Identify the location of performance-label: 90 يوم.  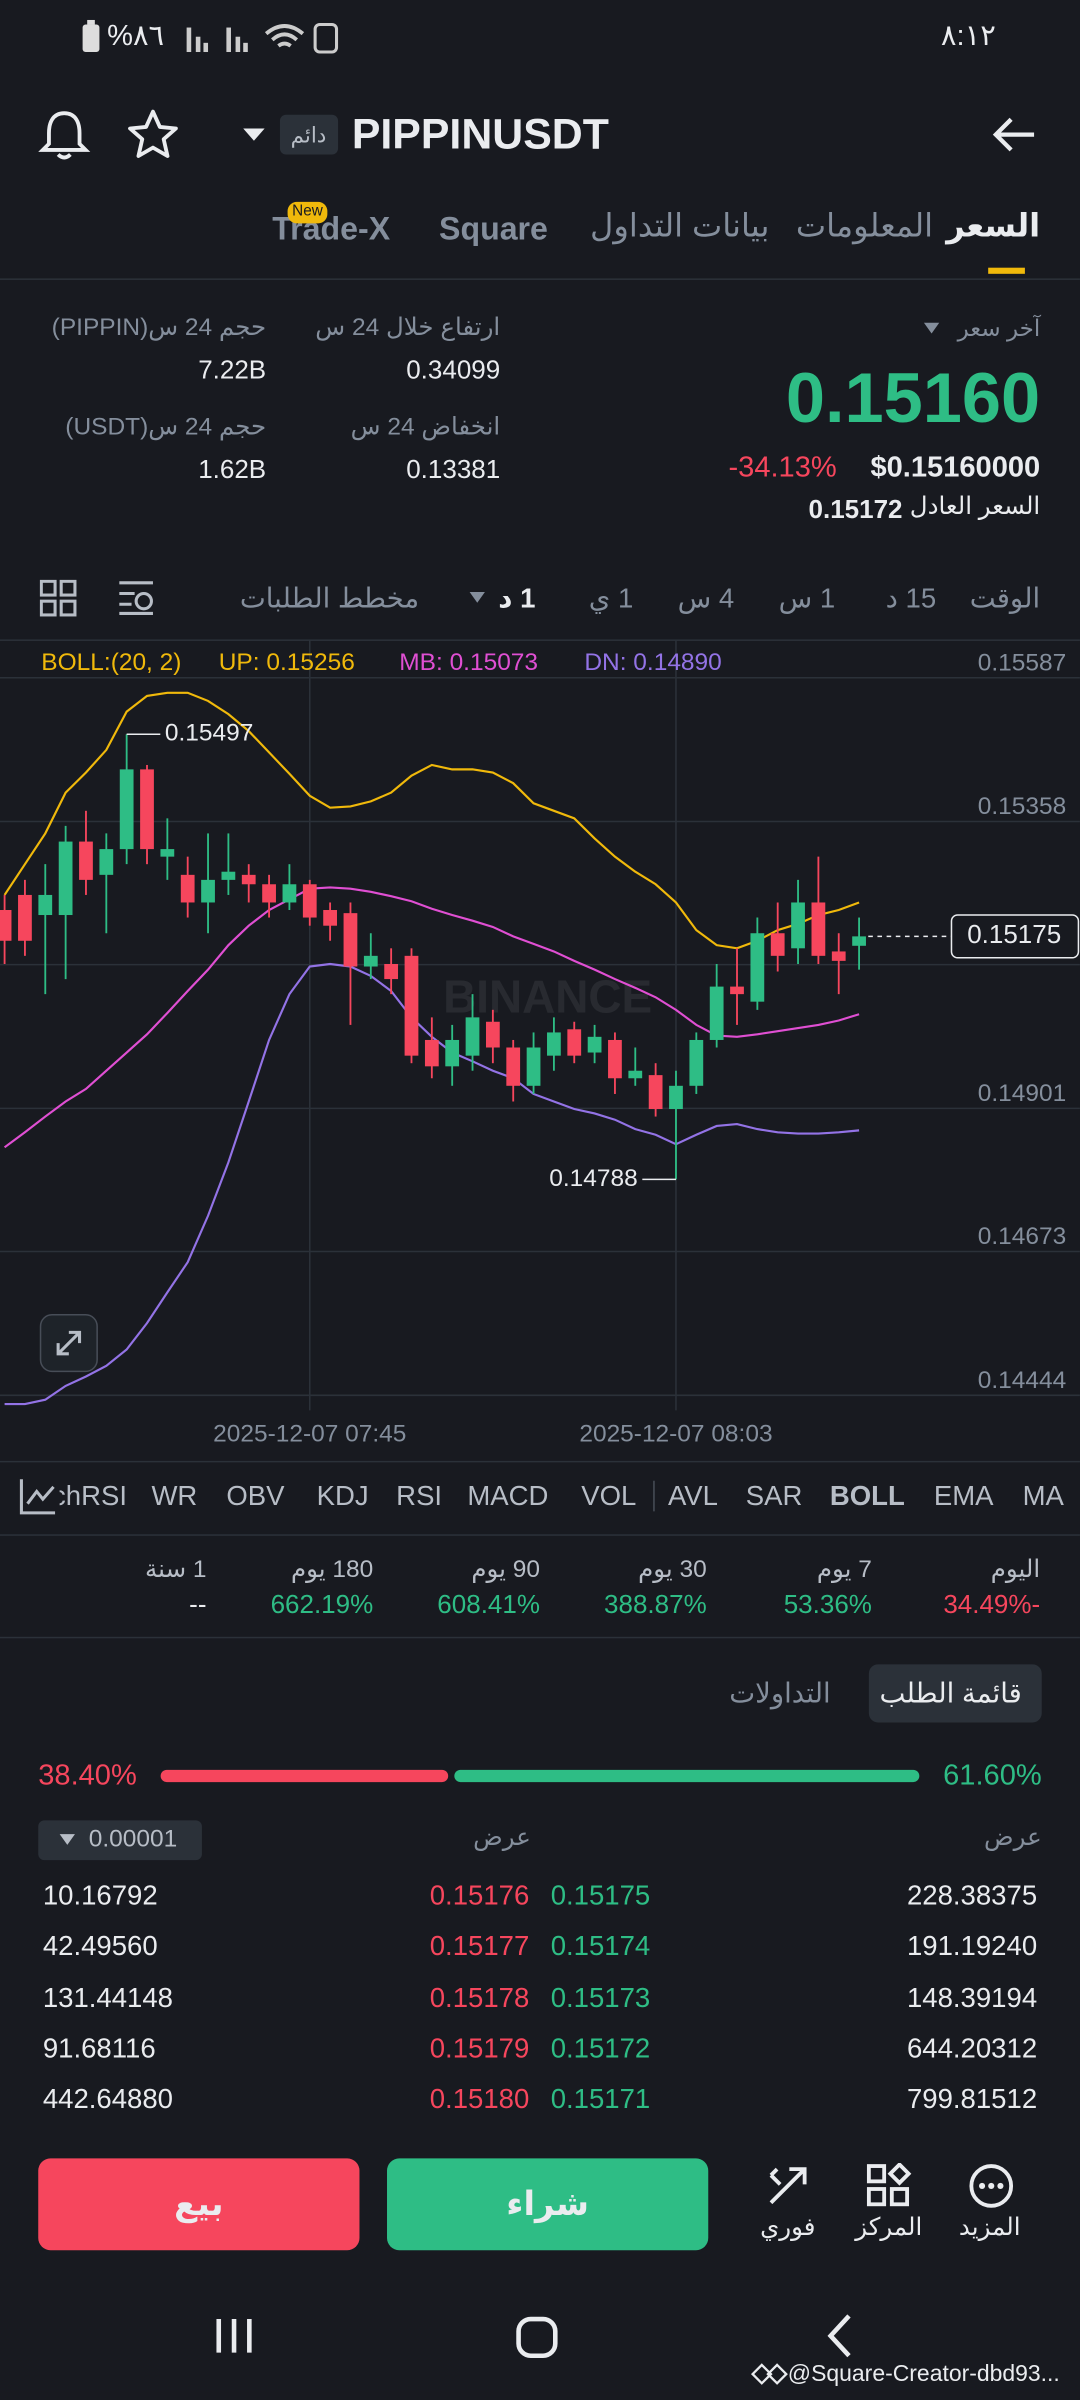
(505, 1570).